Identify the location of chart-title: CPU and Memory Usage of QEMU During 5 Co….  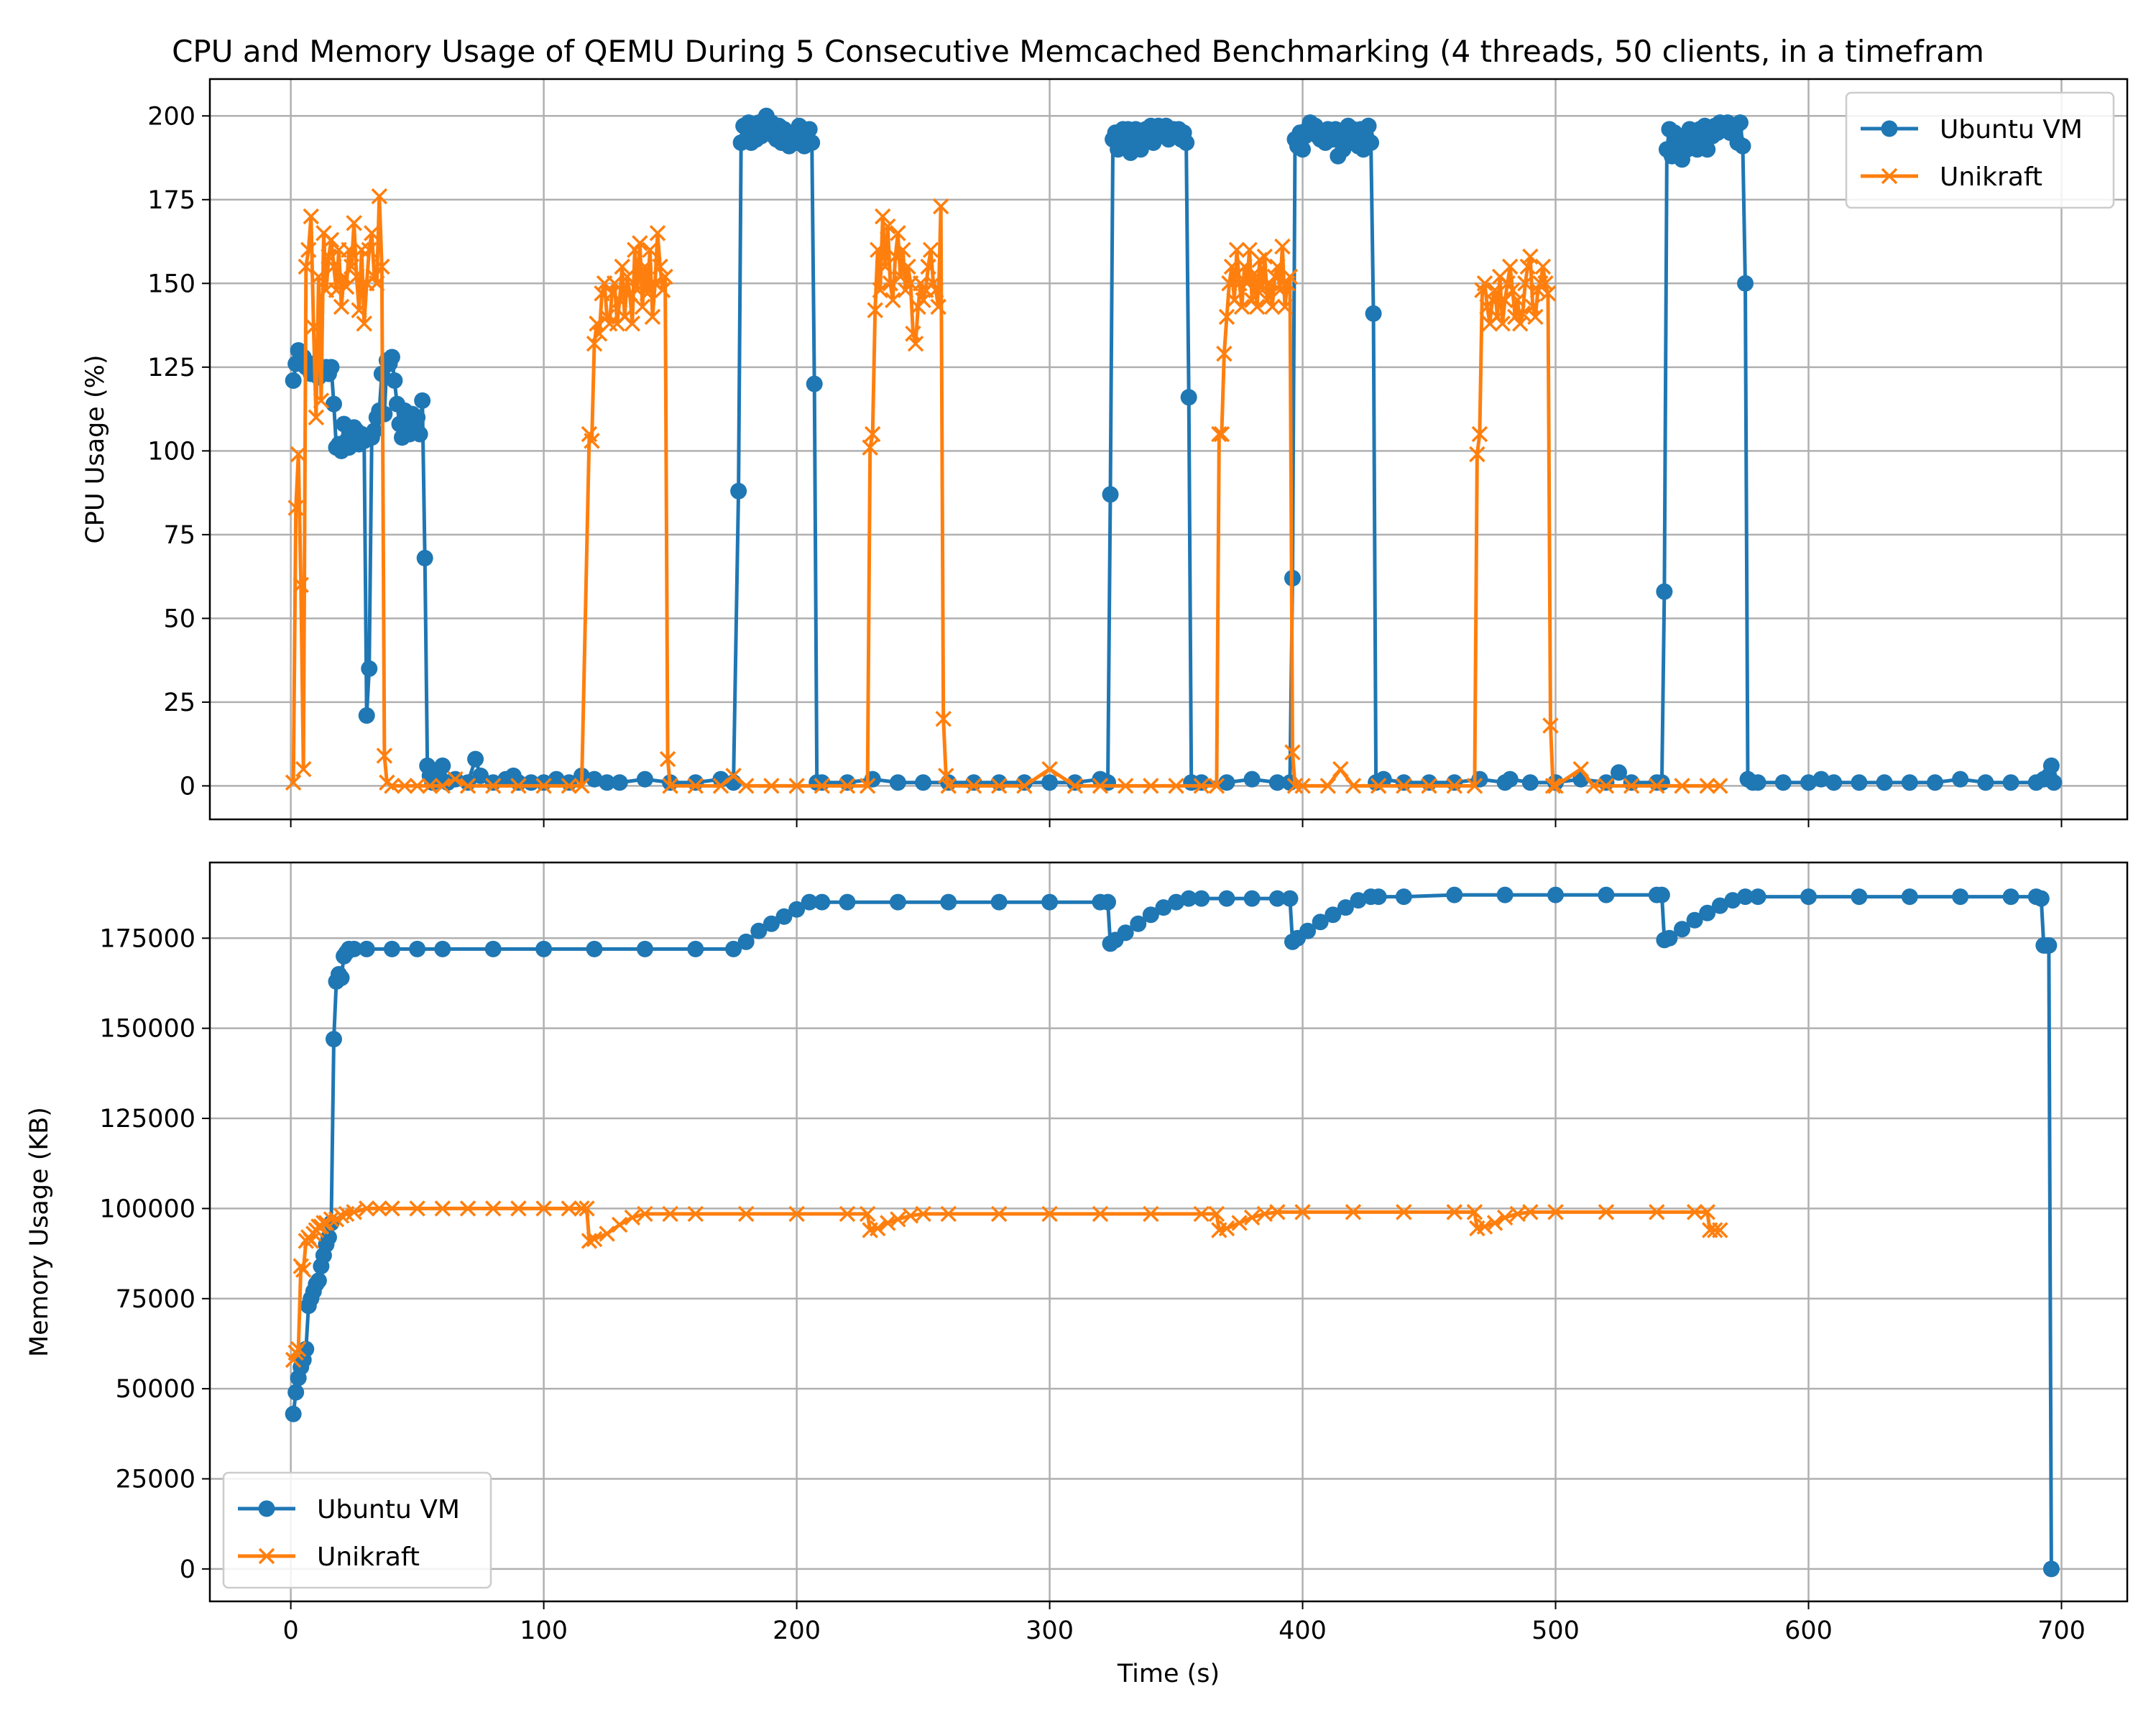
(1078, 51).